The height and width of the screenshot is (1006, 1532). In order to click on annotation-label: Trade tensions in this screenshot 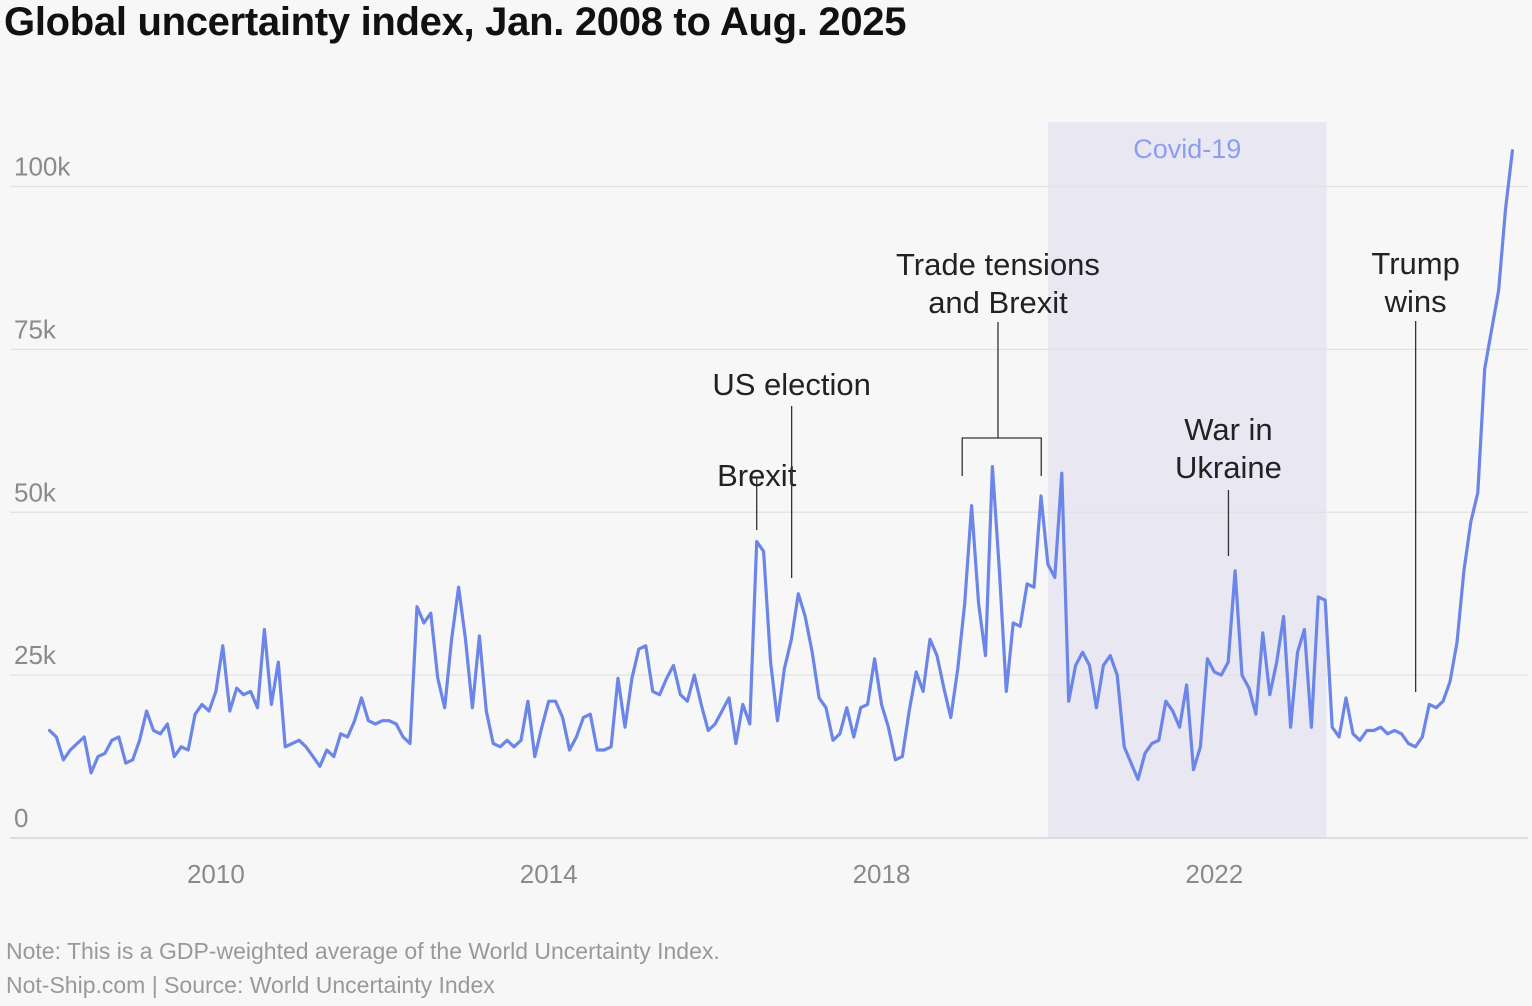, I will do `click(998, 264)`.